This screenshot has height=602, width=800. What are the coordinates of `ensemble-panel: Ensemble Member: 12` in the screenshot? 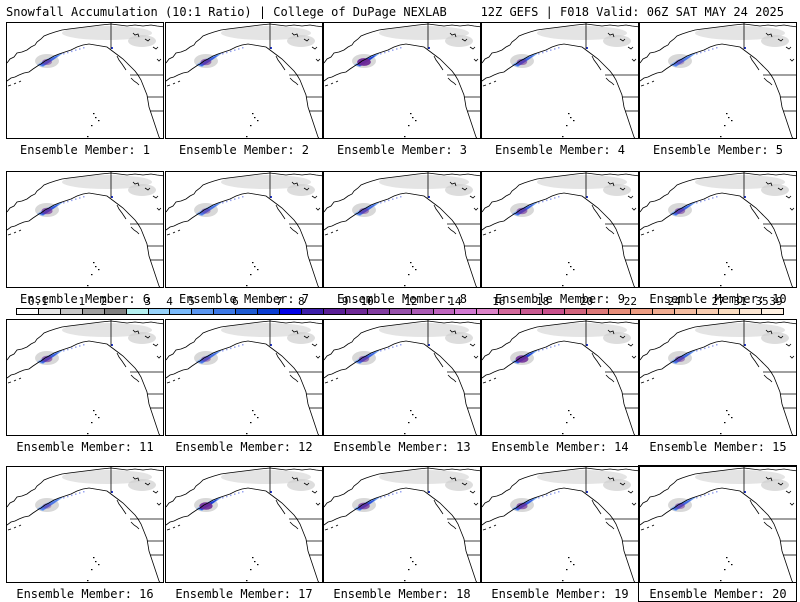 It's located at (244, 386).